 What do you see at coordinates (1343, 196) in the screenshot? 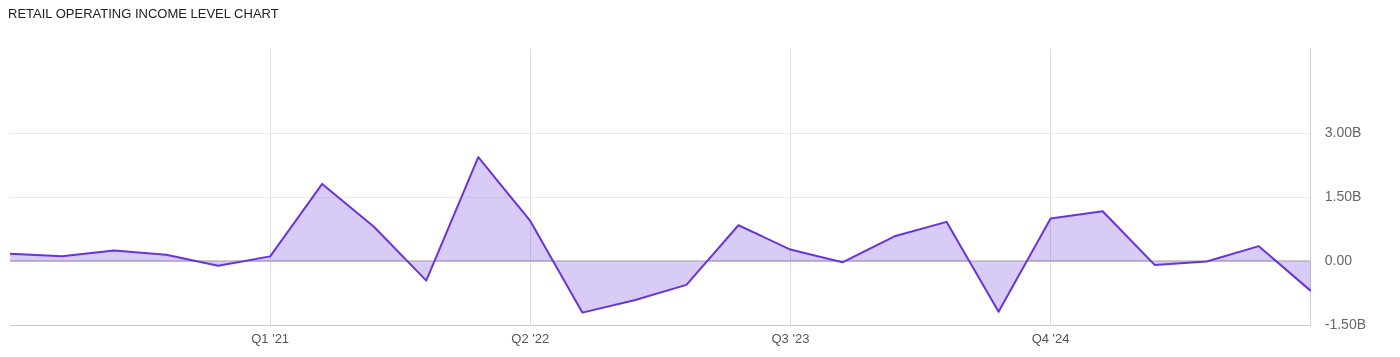
I see `y-tick-label: 1.50B` at bounding box center [1343, 196].